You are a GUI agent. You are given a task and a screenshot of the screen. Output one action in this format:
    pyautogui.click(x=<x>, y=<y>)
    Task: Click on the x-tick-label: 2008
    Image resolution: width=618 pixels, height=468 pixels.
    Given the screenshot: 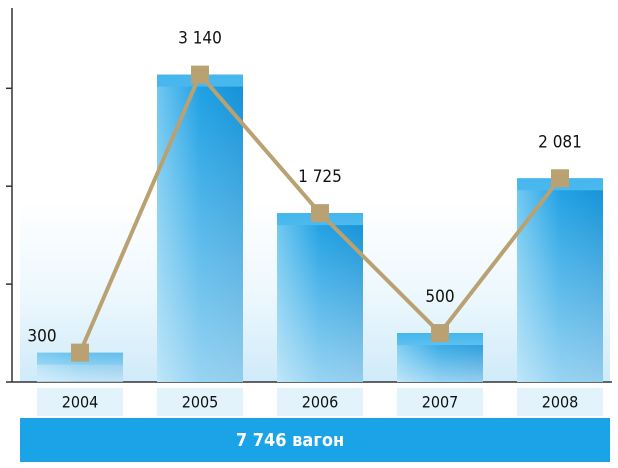 What is the action you would take?
    pyautogui.click(x=560, y=402)
    